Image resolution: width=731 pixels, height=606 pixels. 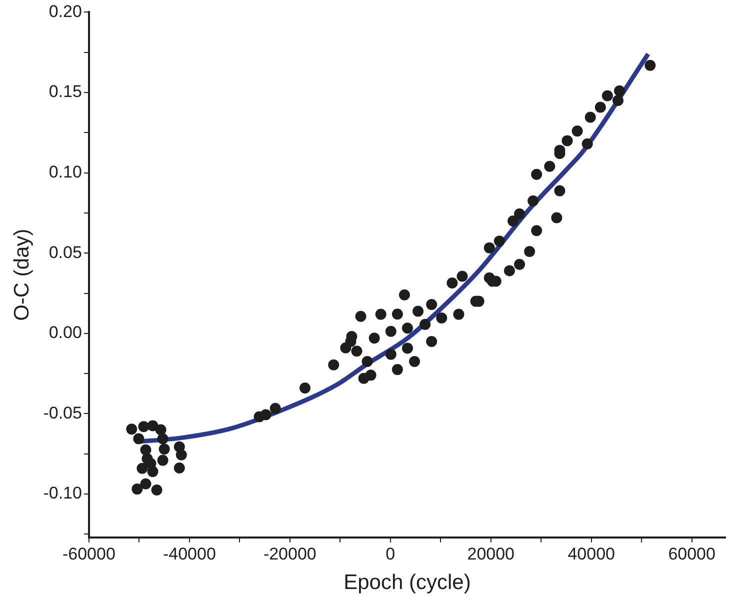 What do you see at coordinates (591, 554) in the screenshot?
I see `x-tick-label: 40000` at bounding box center [591, 554].